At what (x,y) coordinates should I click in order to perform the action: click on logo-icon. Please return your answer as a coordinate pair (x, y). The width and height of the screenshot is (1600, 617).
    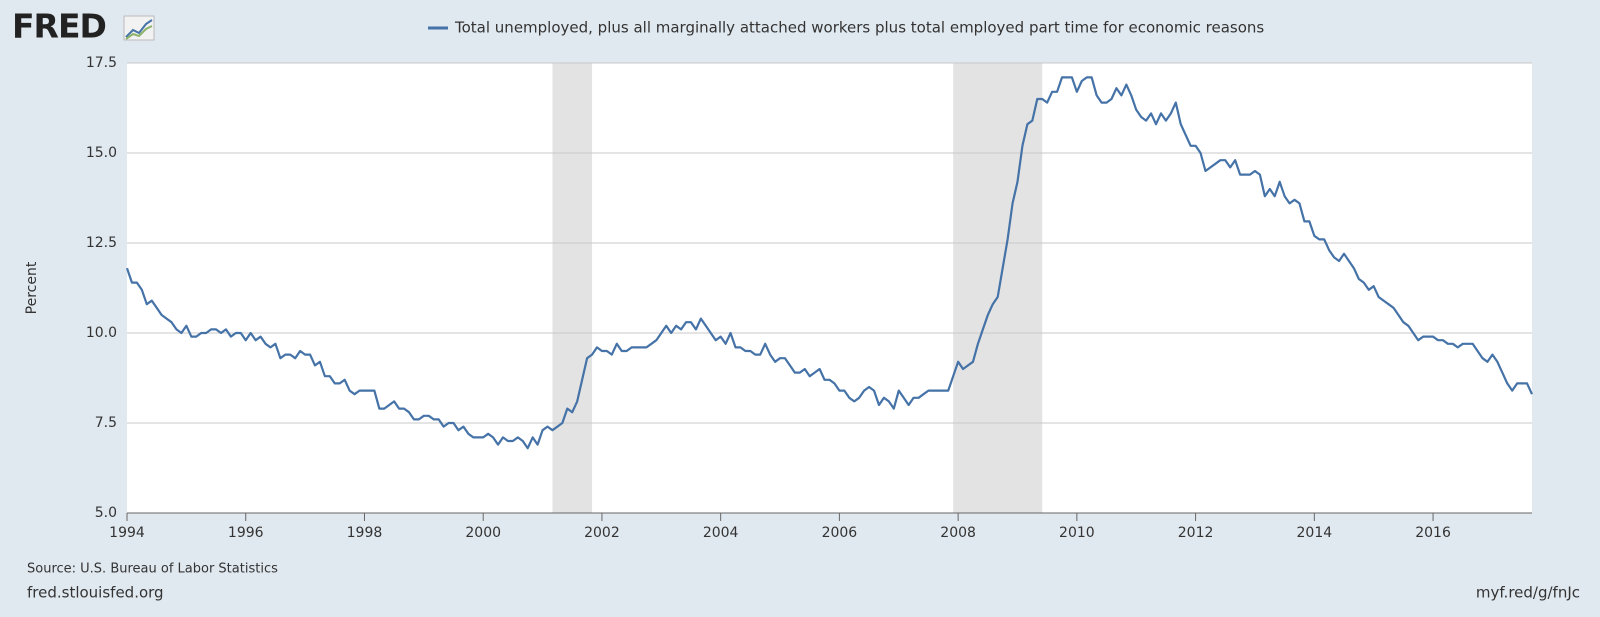
    Looking at the image, I should click on (139, 28).